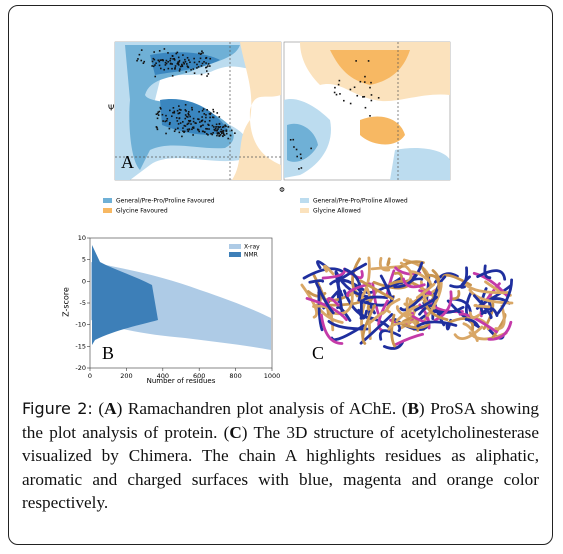 Image resolution: width=563 pixels, height=554 pixels. I want to click on panel-ref: B, so click(413, 408).